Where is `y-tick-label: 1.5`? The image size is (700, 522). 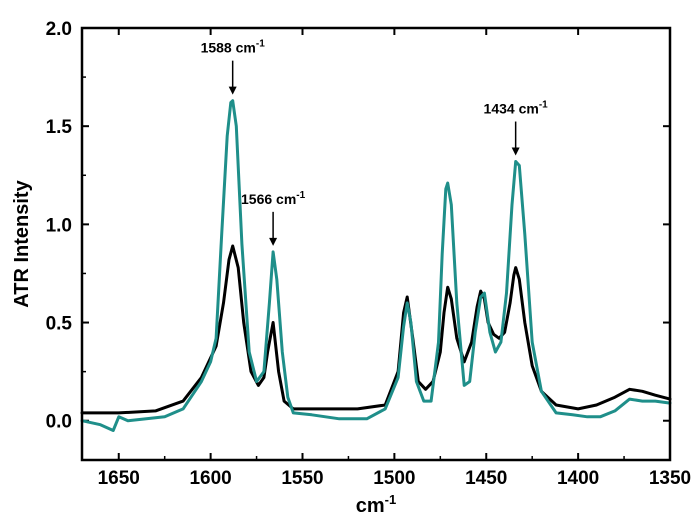 y-tick-label: 1.5 is located at coordinates (59, 127).